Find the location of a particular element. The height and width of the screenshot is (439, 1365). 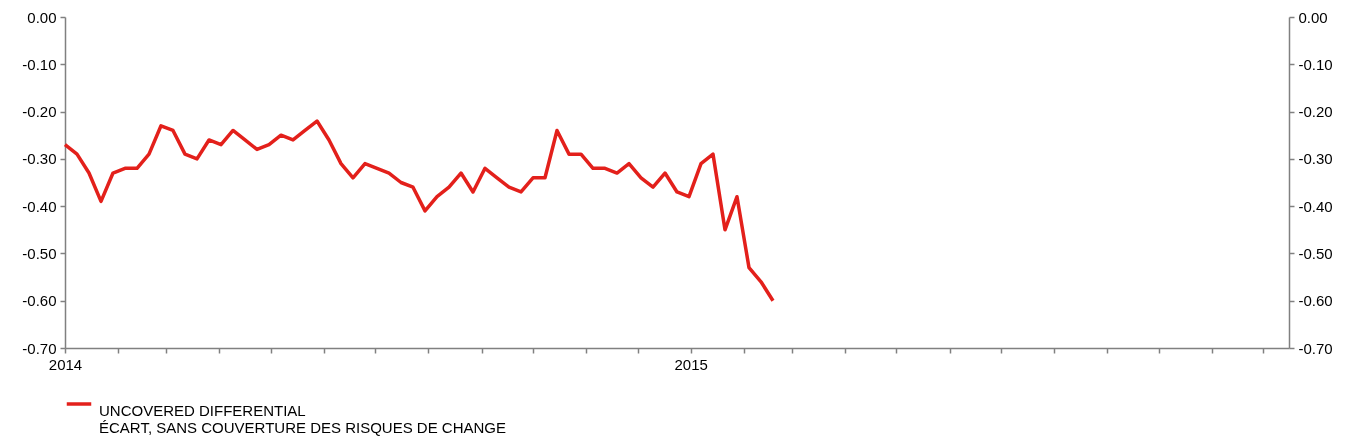

y-tick-label: -0.30 is located at coordinates (39, 159).